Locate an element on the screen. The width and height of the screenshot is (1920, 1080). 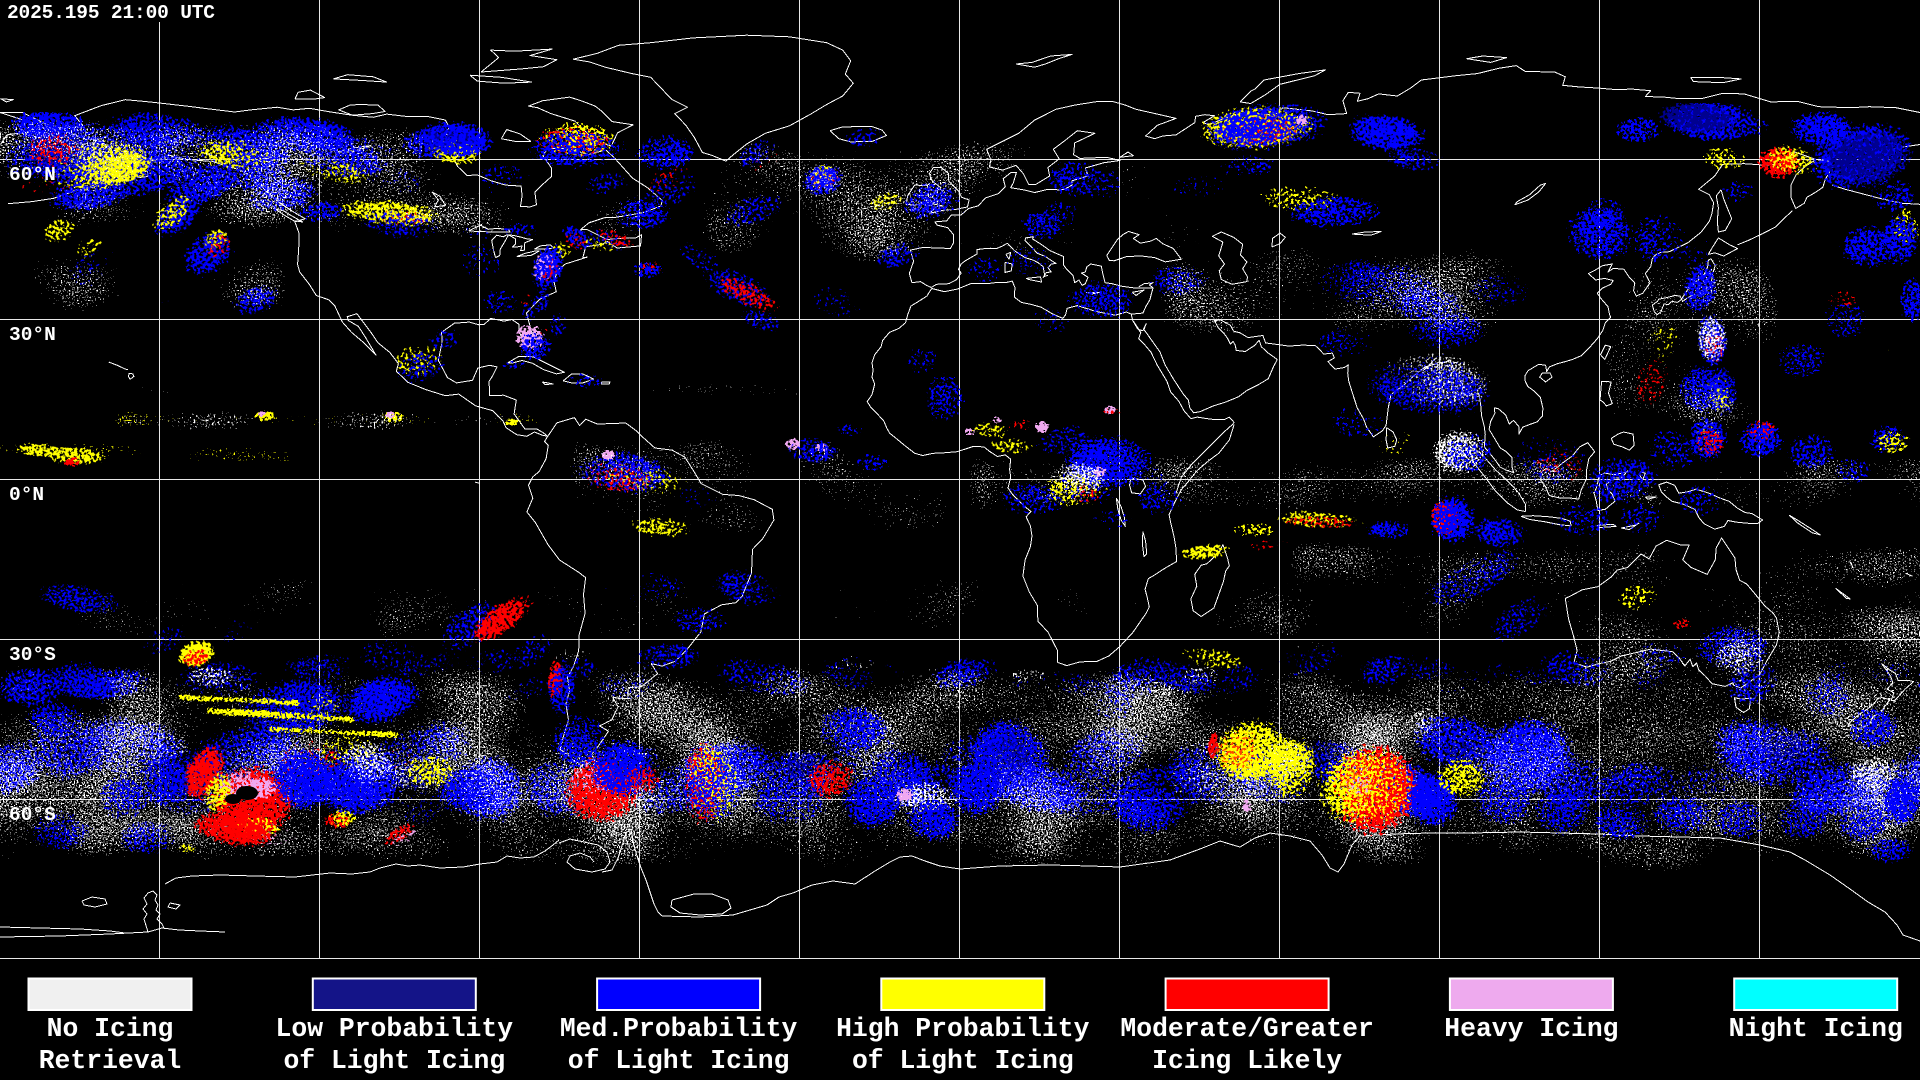
svg-text: 2025.195 21:00 UTC is located at coordinates (111, 13).